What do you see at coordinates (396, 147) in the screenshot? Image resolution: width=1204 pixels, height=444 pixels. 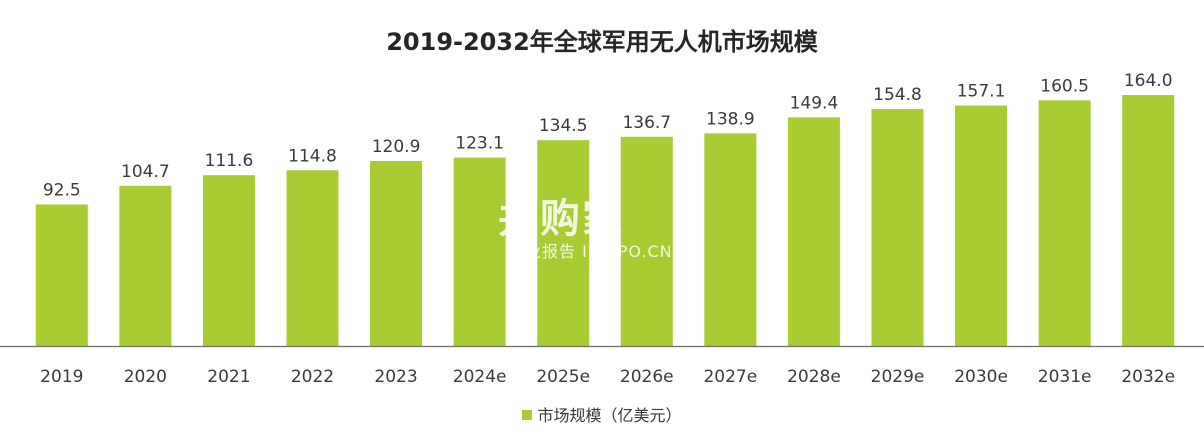 I see `value-label-2023: 120.9` at bounding box center [396, 147].